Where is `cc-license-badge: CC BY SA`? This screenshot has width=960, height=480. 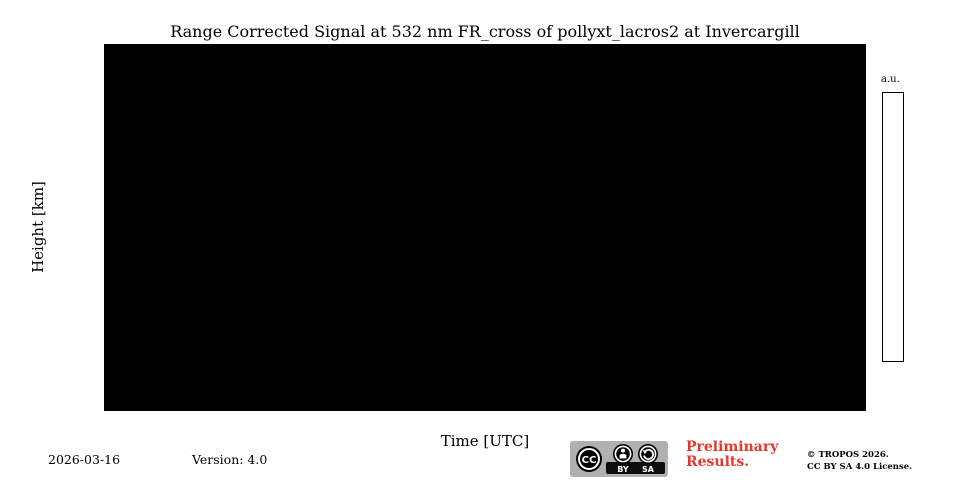 cc-license-badge: CC BY SA is located at coordinates (619, 459).